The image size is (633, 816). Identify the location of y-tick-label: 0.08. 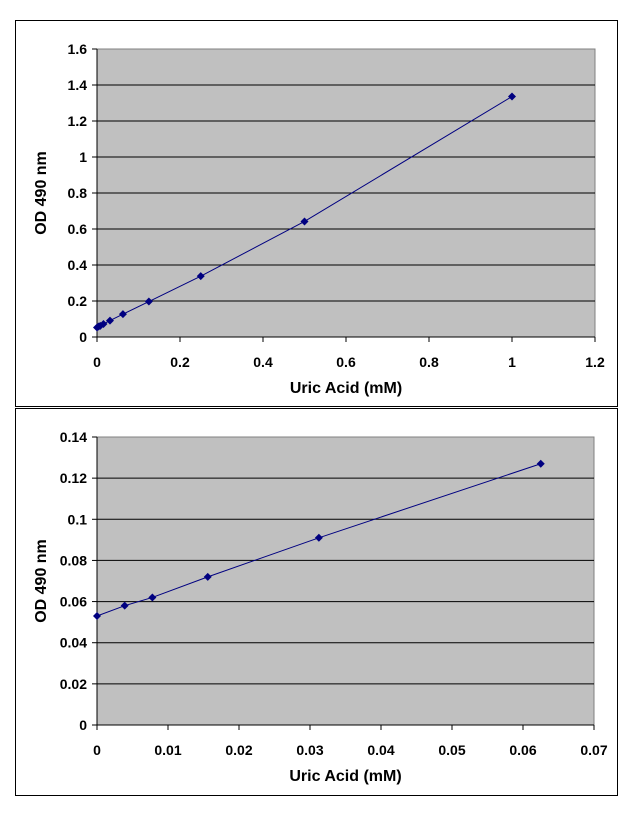
(73, 560).